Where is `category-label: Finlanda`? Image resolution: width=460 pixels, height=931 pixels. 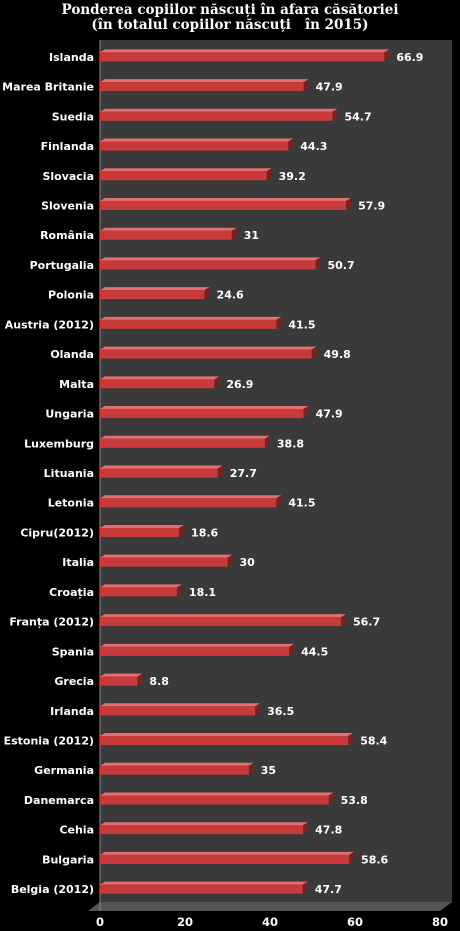 category-label: Finlanda is located at coordinates (67, 146).